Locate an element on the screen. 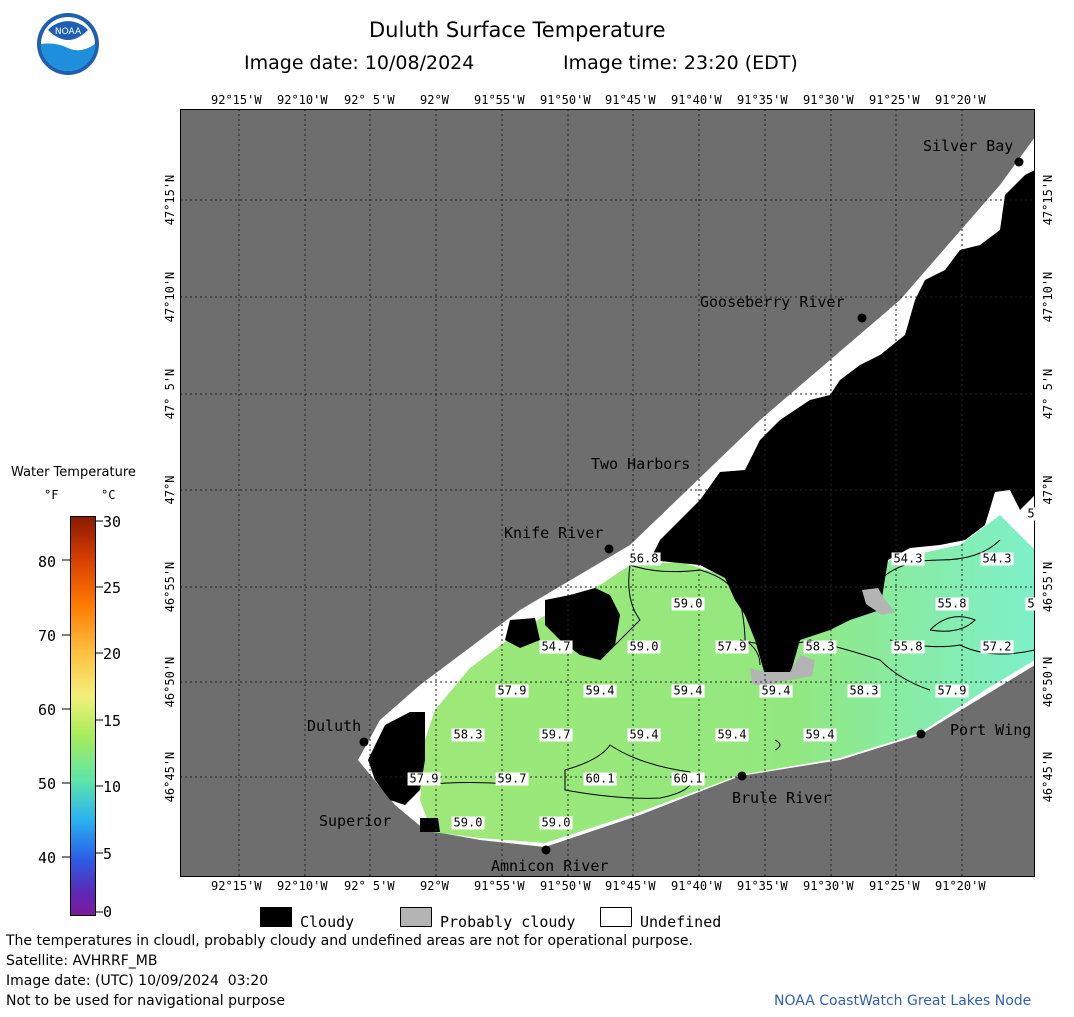 This screenshot has height=1017, width=1074. credit-link: NOAA CoastWatch Great Lakes Node is located at coordinates (903, 1001).